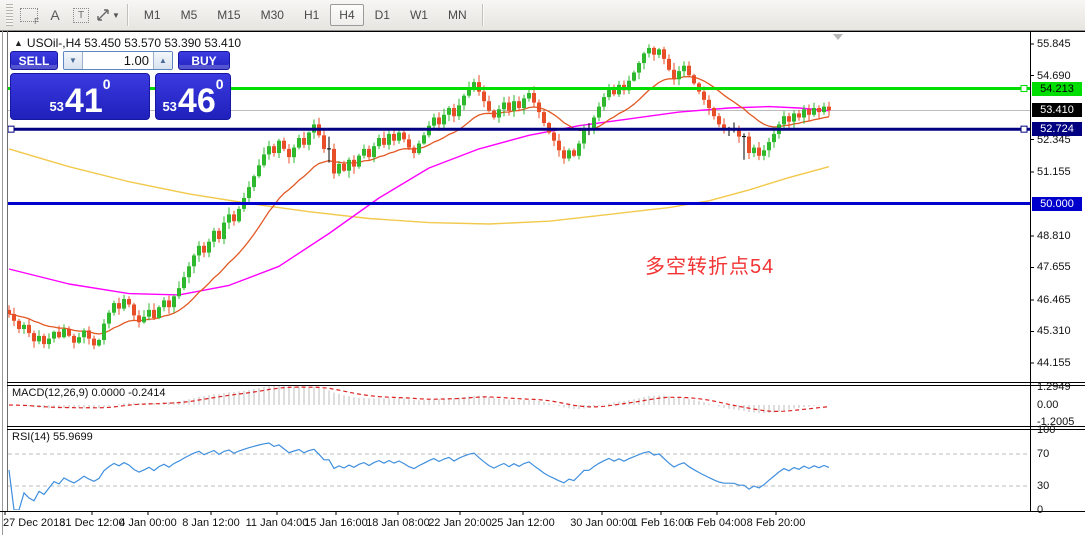 The width and height of the screenshot is (1085, 535). What do you see at coordinates (1054, 331) in the screenshot?
I see `price-axis-tick: 45.310` at bounding box center [1054, 331].